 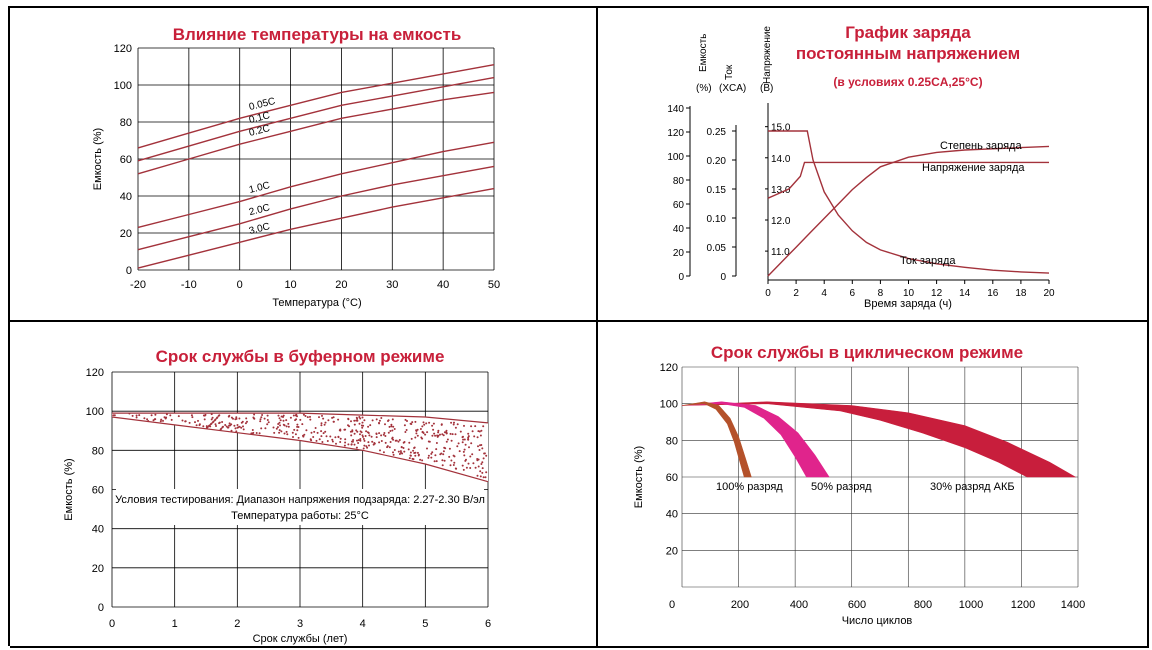 I want to click on charge-subtitle: постоянным напряжением, so click(x=908, y=53).